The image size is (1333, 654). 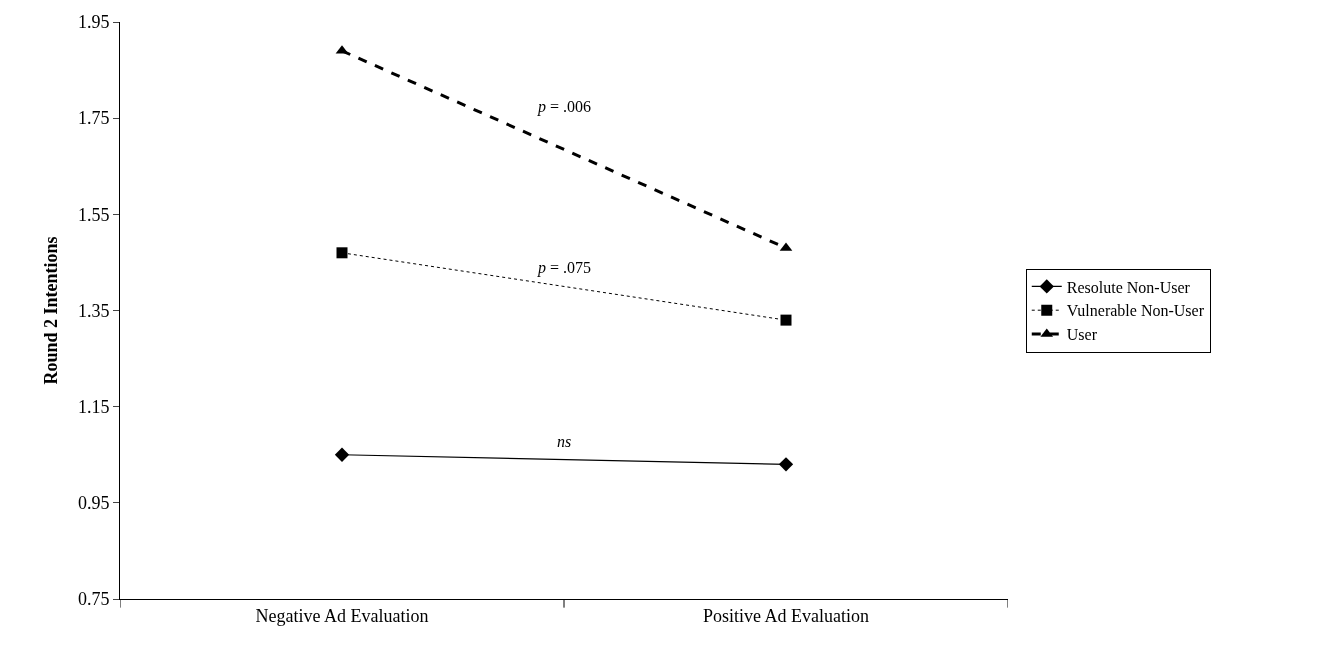 I want to click on y-tick-label: 0.75, so click(x=93, y=599).